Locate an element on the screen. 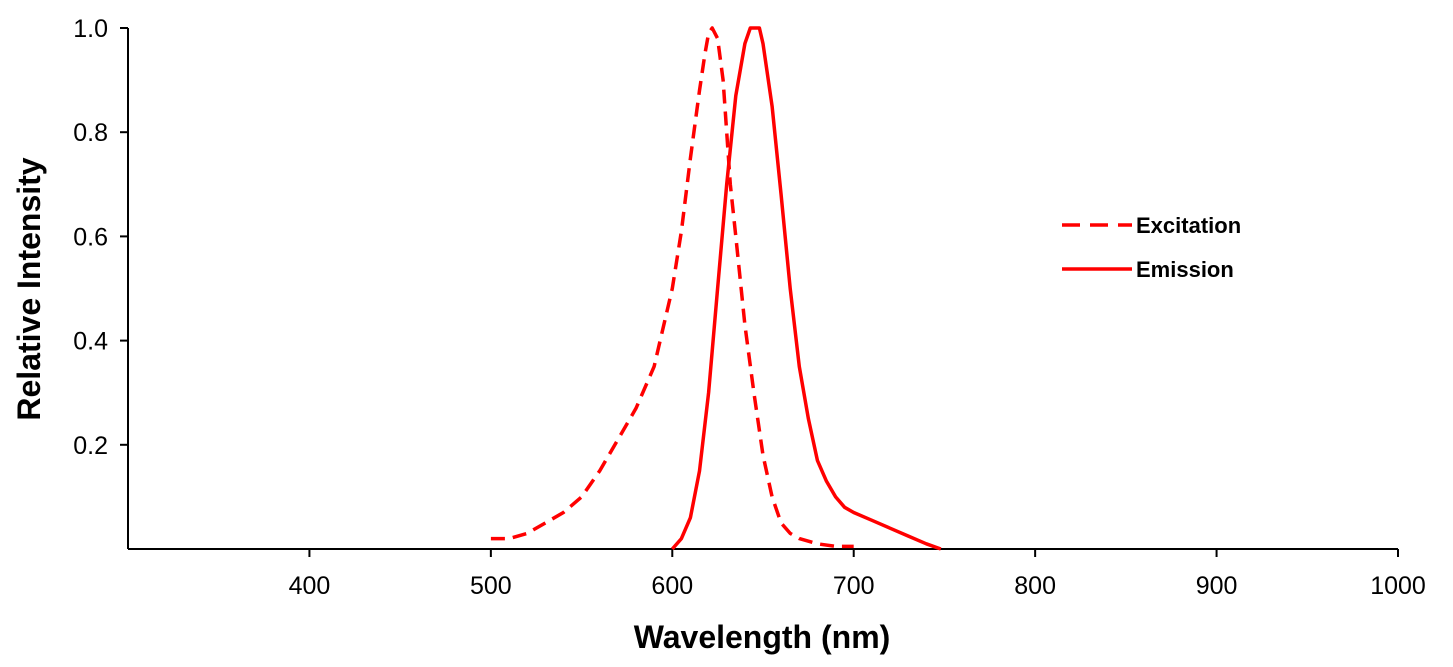  x-tick-label: 1000 is located at coordinates (1398, 586).